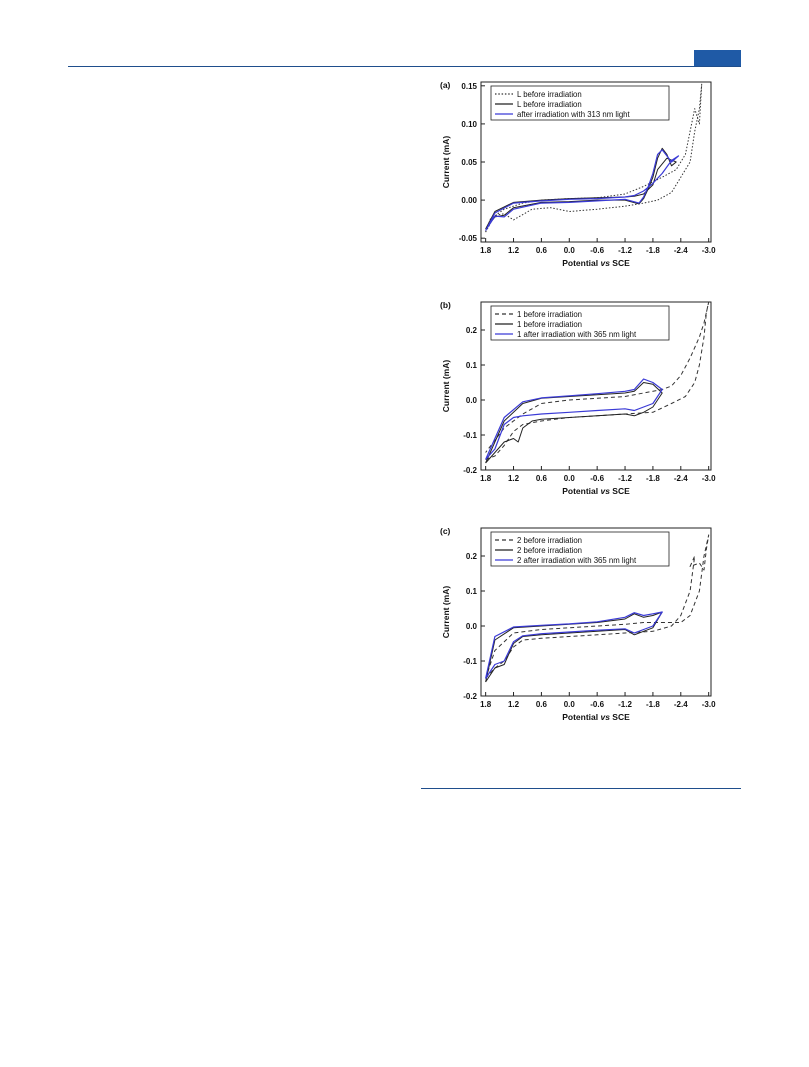  What do you see at coordinates (445, 85) in the screenshot?
I see `chart-a-panel-label: (a)` at bounding box center [445, 85].